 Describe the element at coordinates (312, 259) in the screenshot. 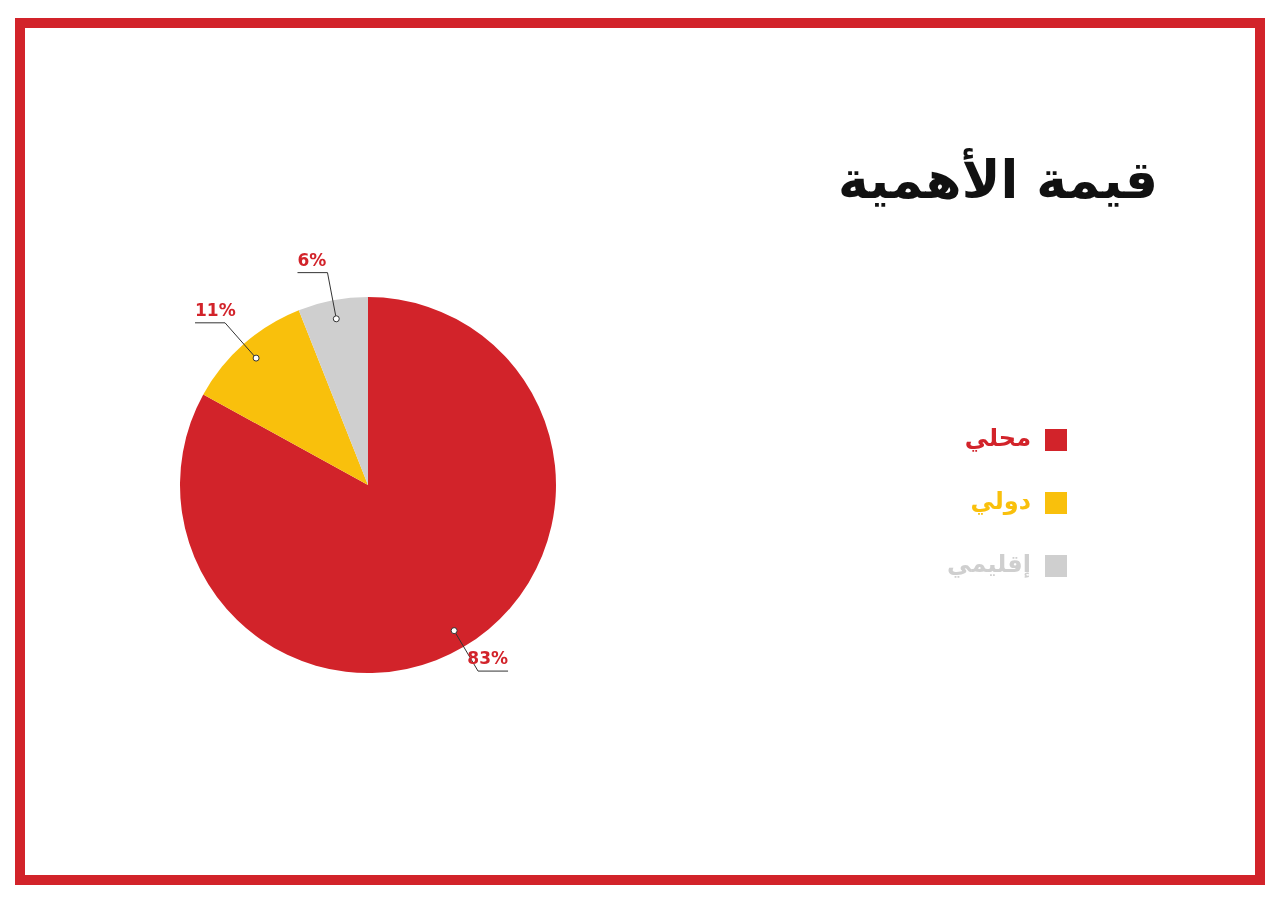

I see `data-label: 6%` at that location.